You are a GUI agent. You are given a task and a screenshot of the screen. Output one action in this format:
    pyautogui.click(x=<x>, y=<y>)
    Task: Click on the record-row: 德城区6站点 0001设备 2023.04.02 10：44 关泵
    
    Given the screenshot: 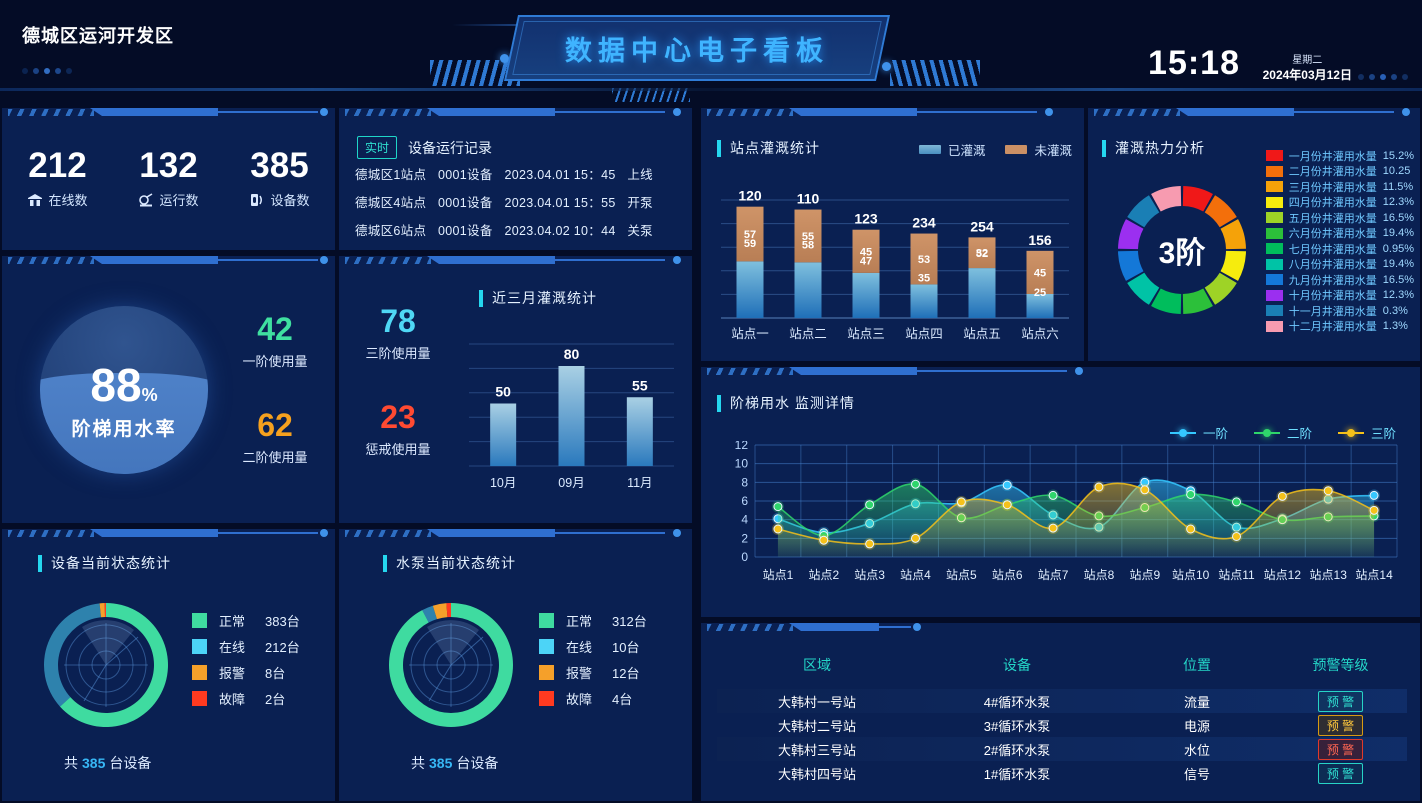 What is the action you would take?
    pyautogui.click(x=520, y=229)
    